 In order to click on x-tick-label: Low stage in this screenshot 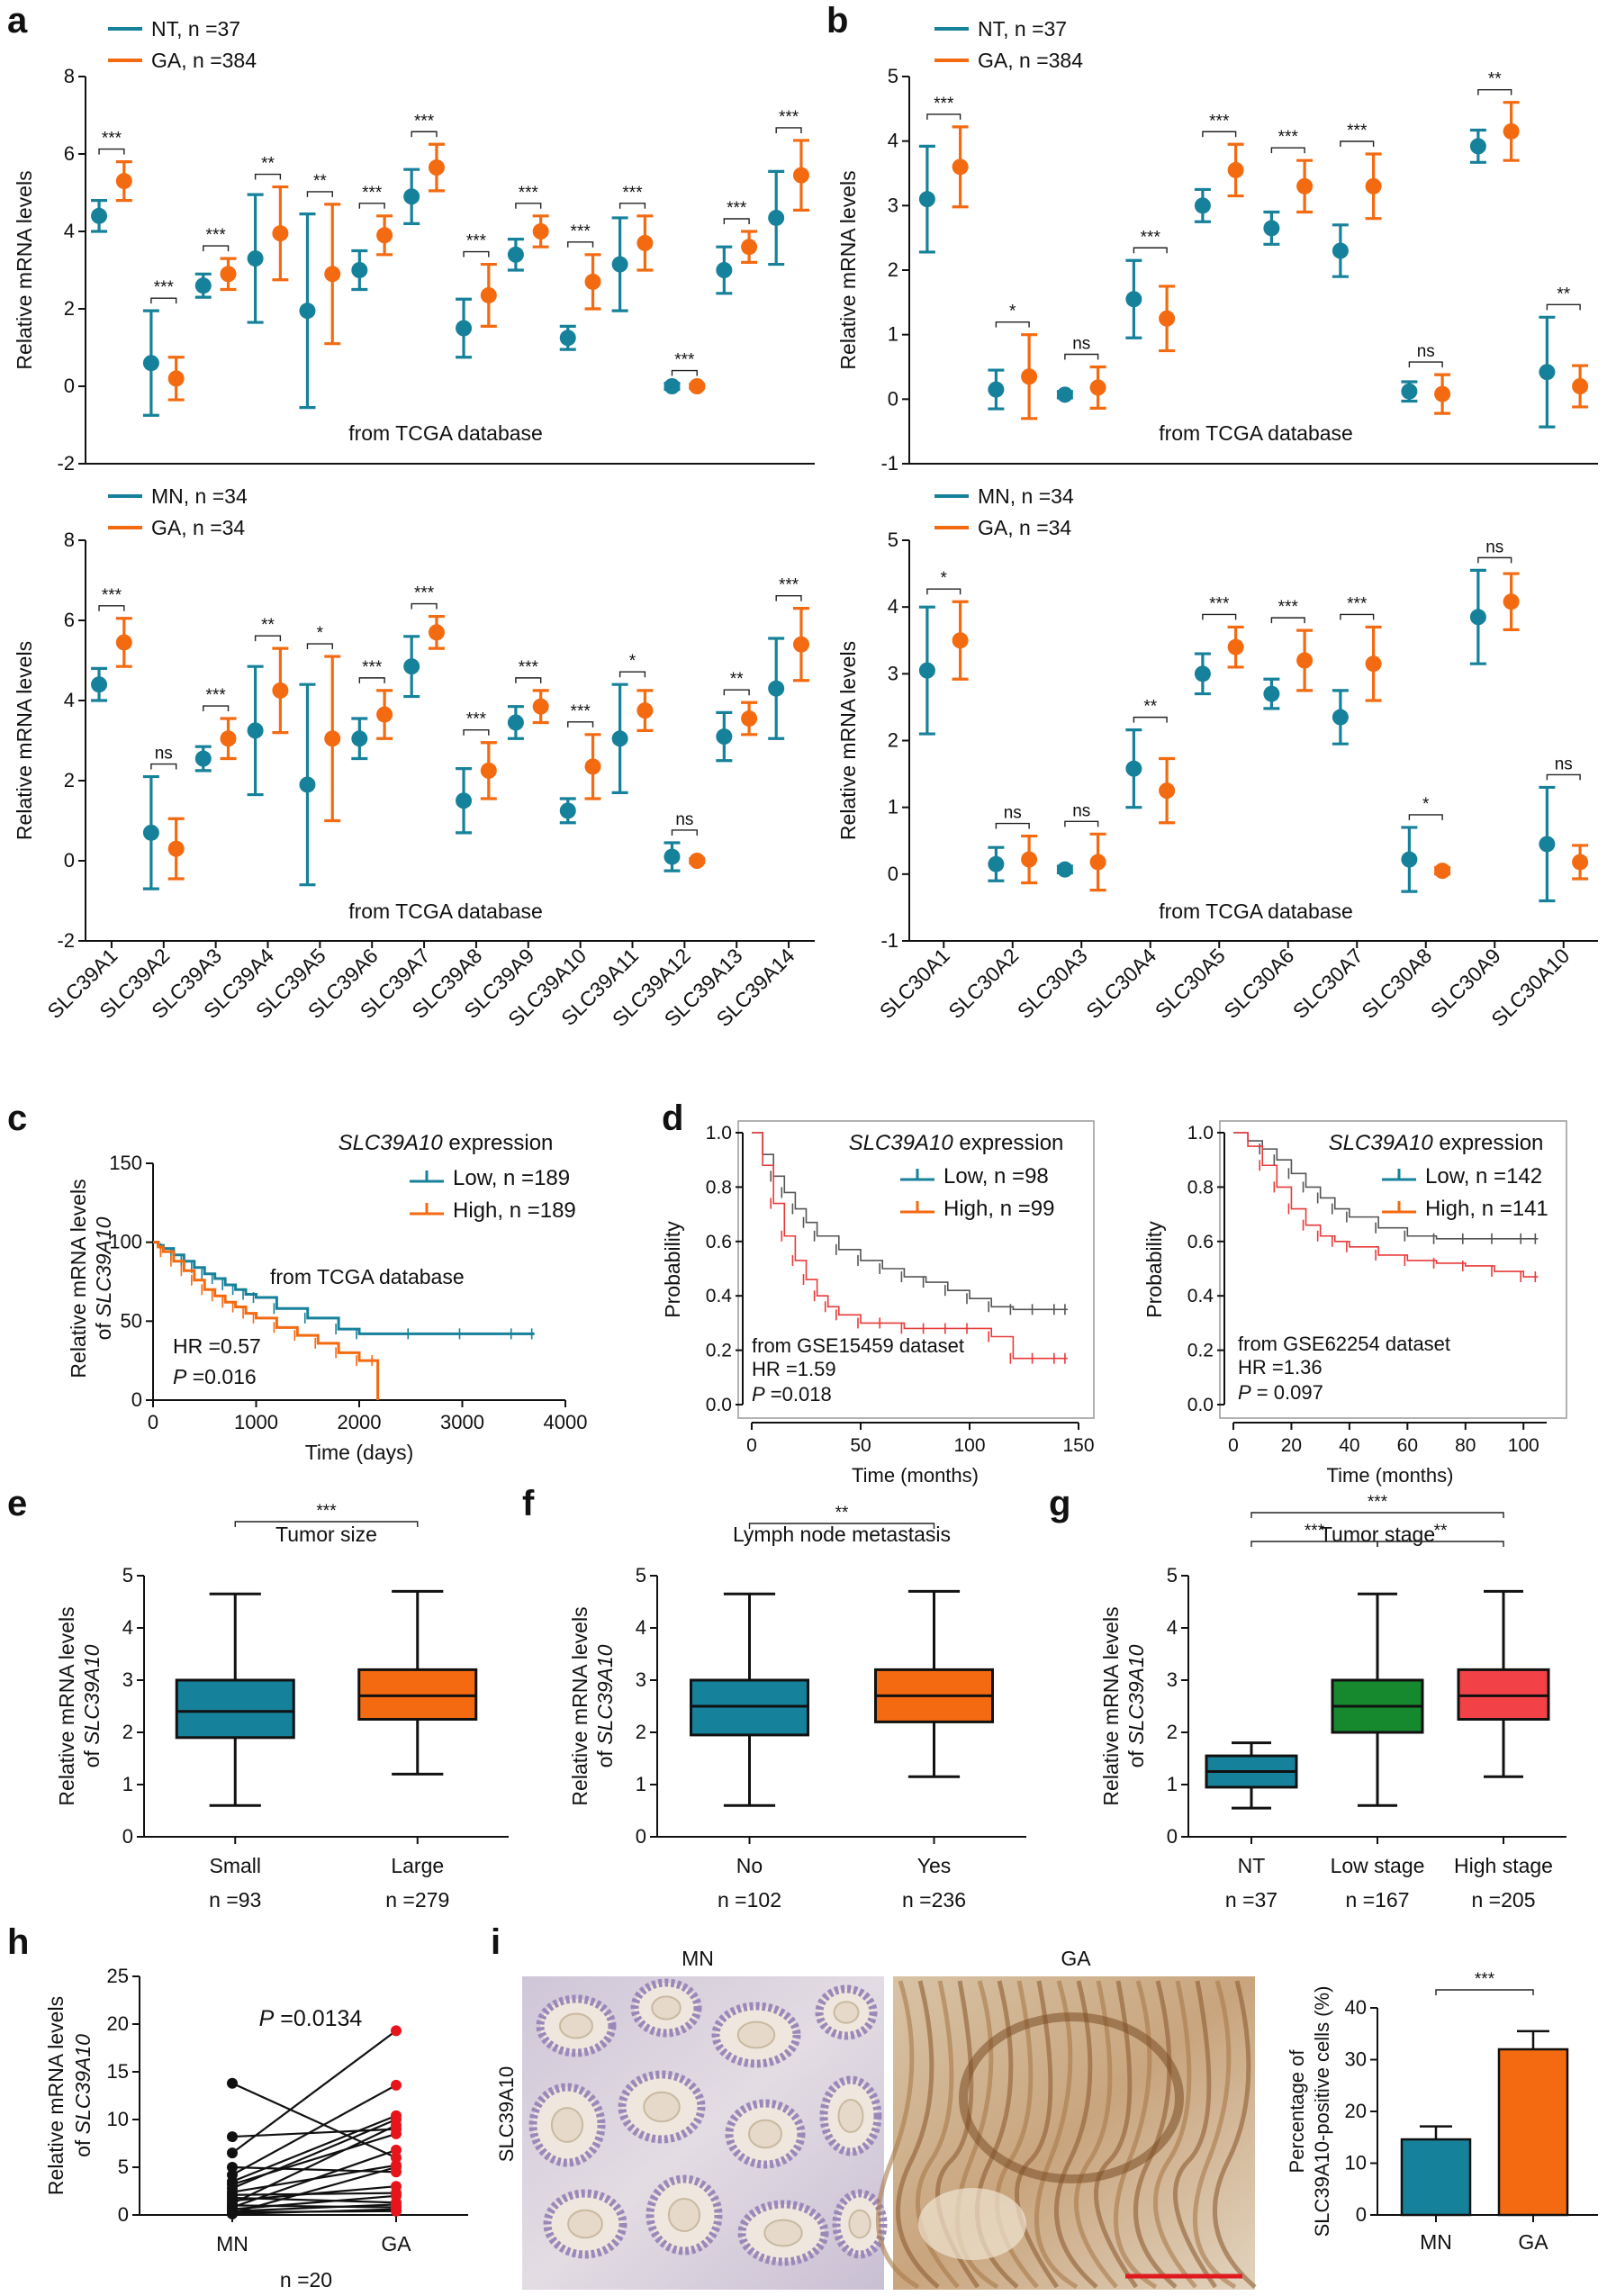, I will do `click(1378, 1865)`.